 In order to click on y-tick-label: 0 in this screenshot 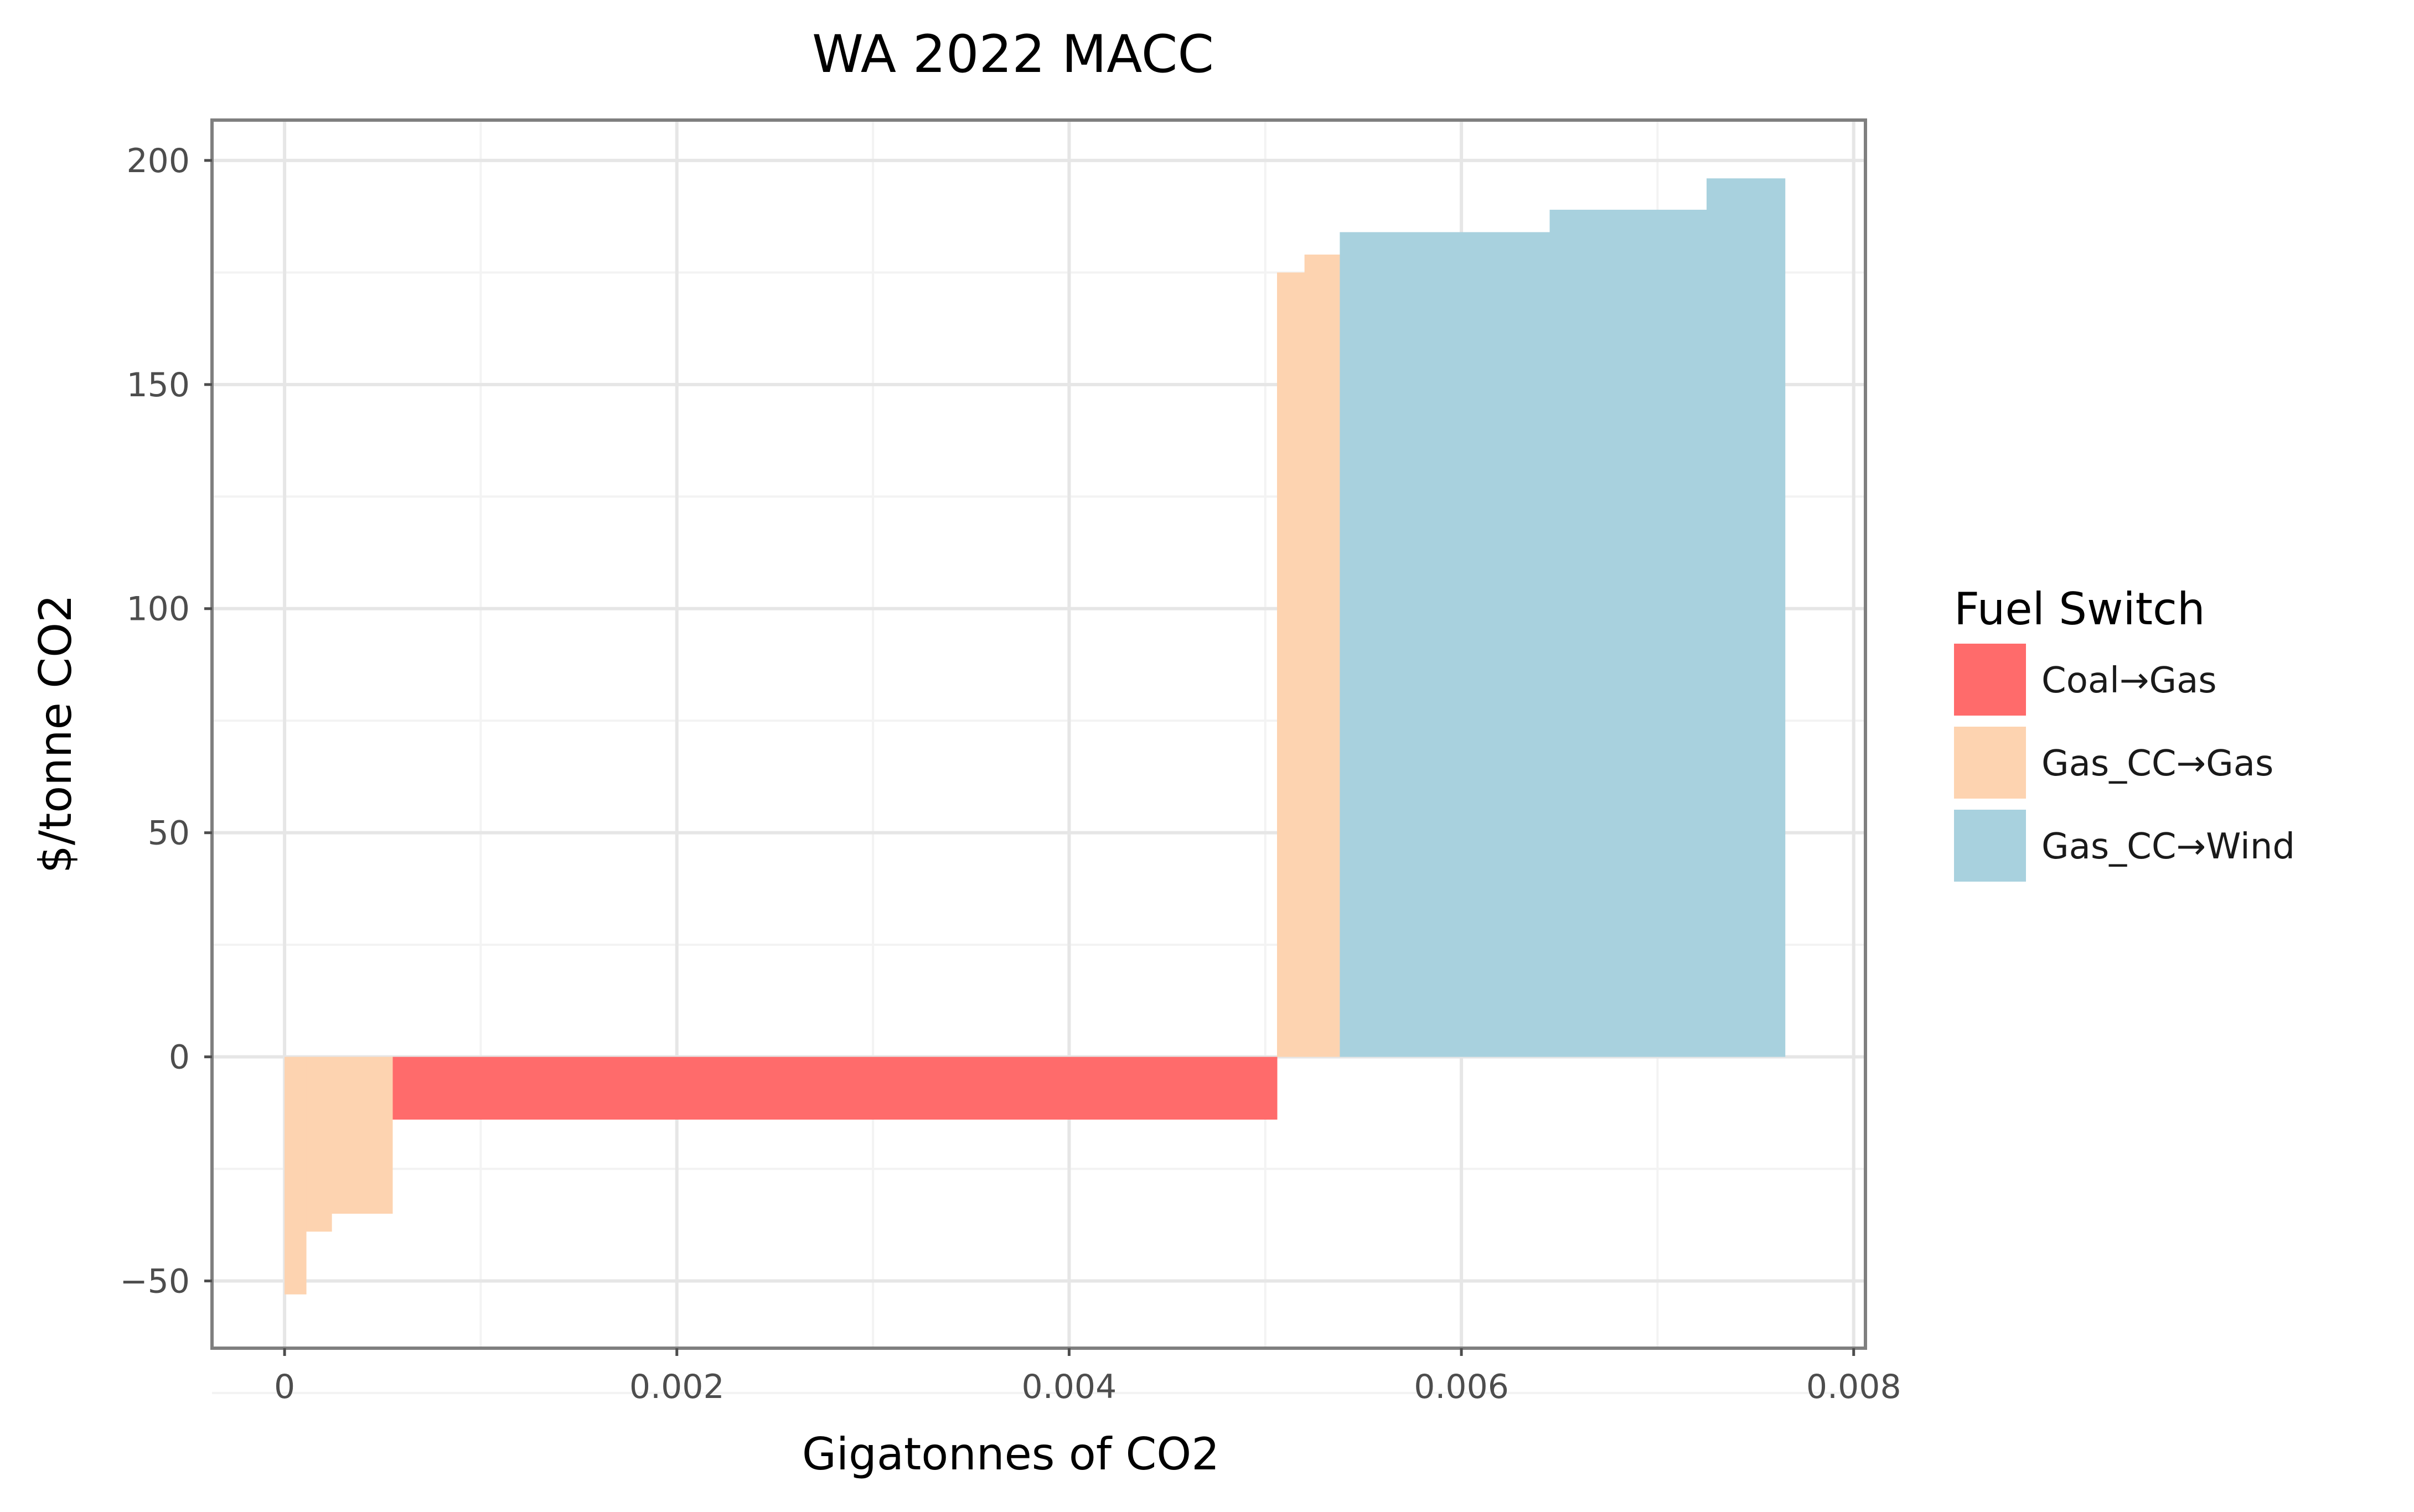, I will do `click(179, 1057)`.